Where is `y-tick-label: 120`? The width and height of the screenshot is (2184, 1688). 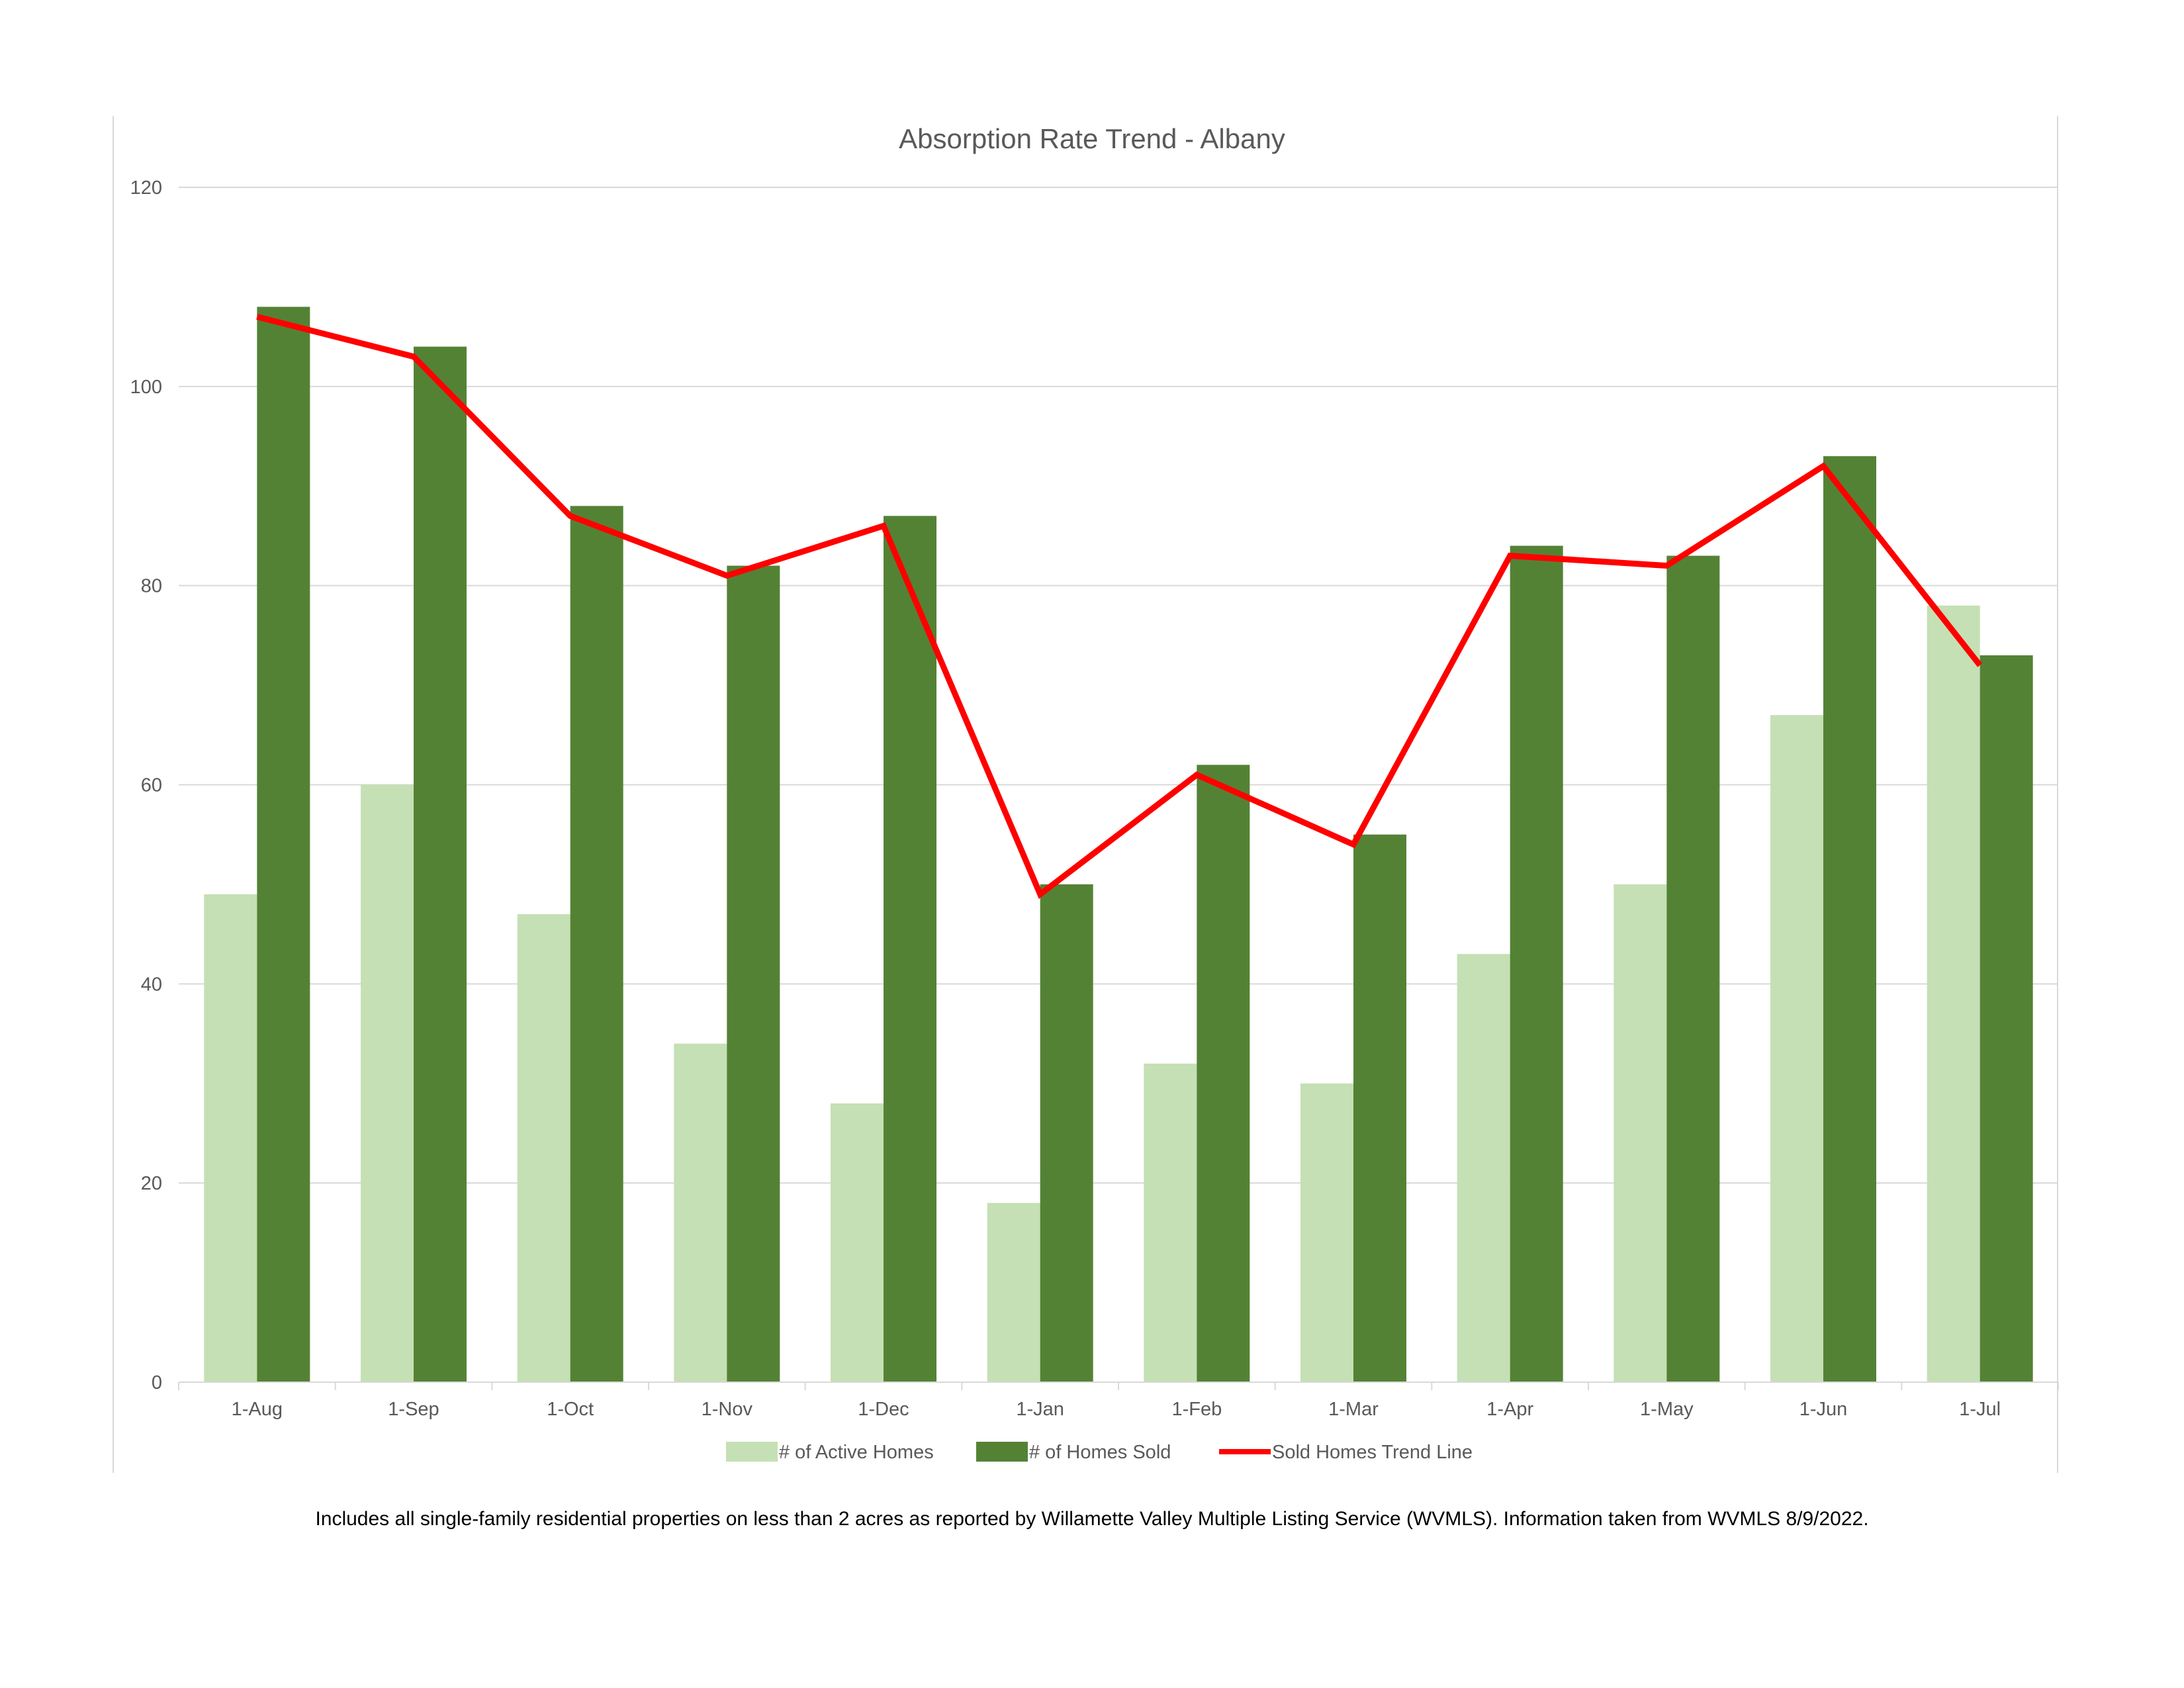
y-tick-label: 120 is located at coordinates (146, 188).